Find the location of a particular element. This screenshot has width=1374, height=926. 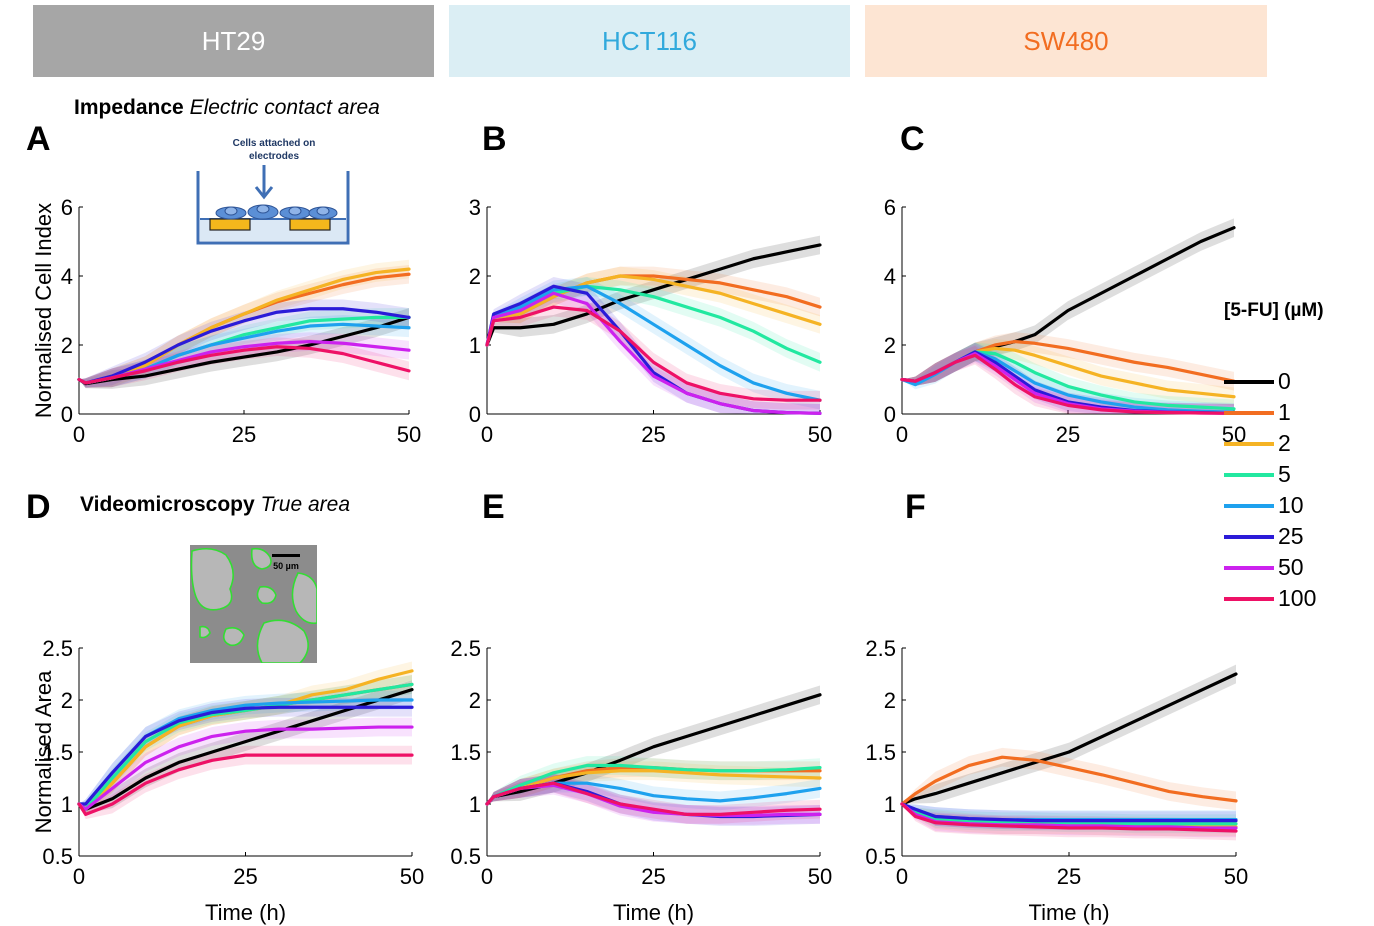

header-sw480: SW480 is located at coordinates (1066, 41).